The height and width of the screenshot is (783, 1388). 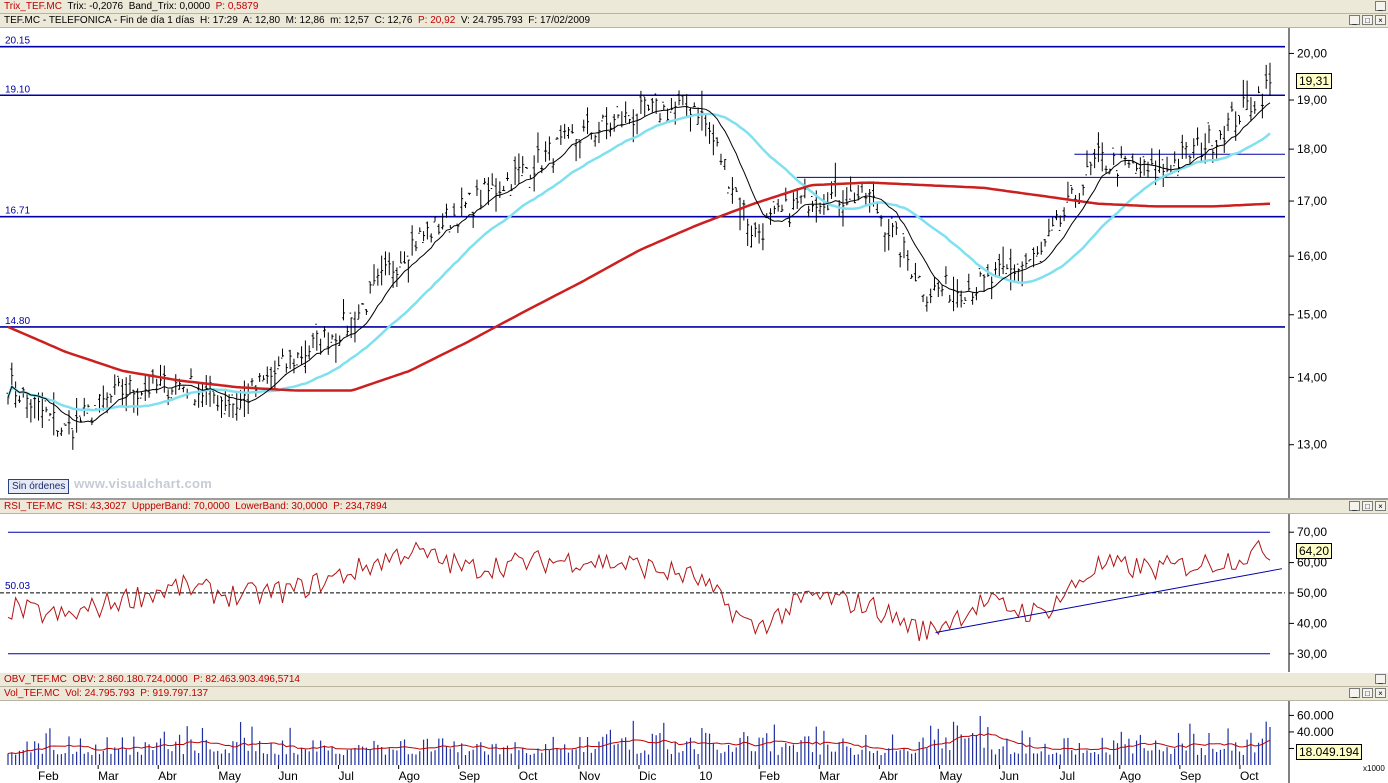 I want to click on trix-p: P: 0,5879, so click(x=237, y=6).